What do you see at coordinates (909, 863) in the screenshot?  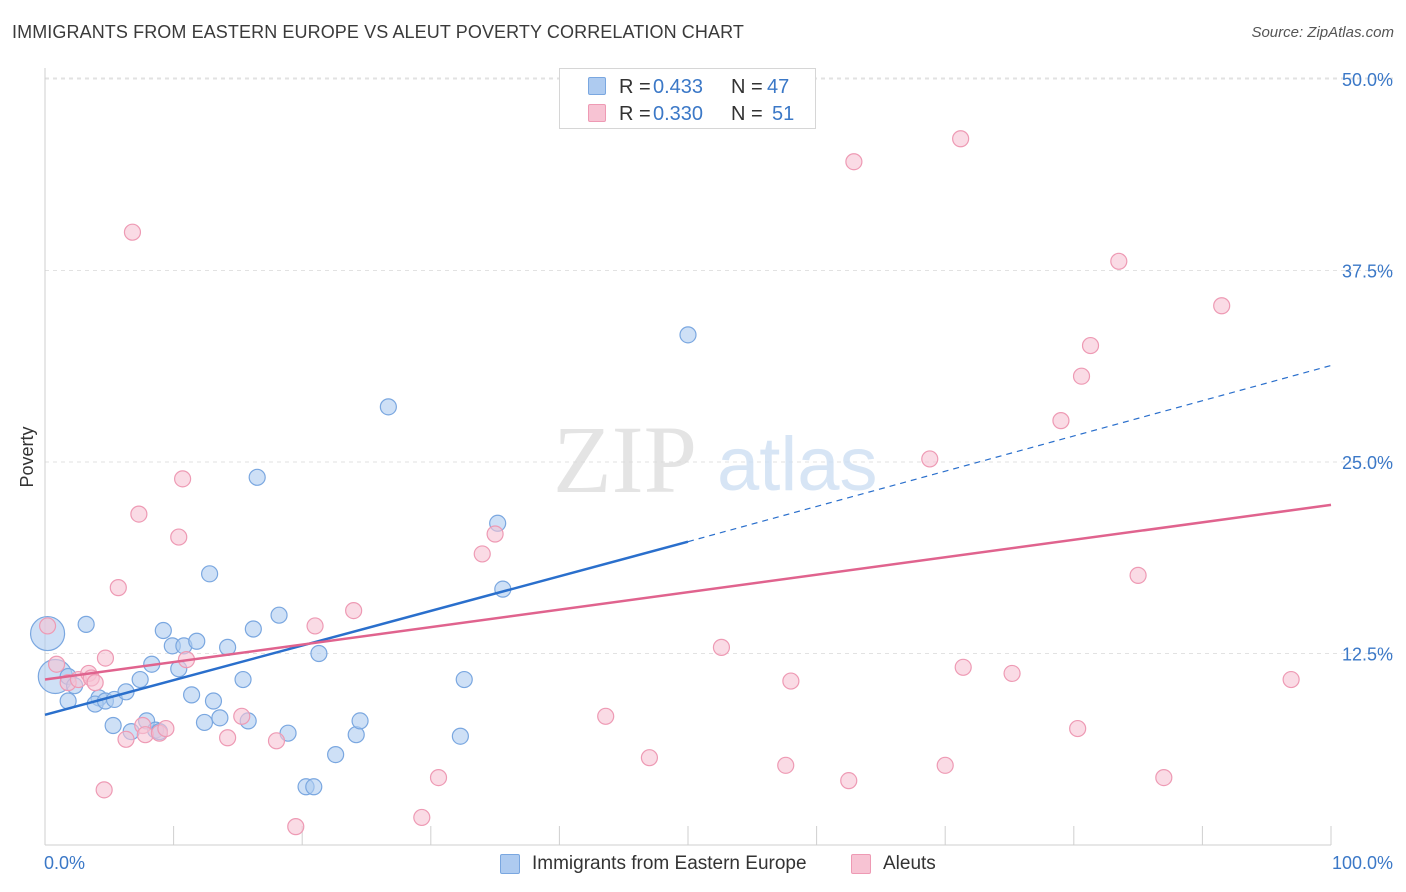 I see `legend-label: Aleuts` at bounding box center [909, 863].